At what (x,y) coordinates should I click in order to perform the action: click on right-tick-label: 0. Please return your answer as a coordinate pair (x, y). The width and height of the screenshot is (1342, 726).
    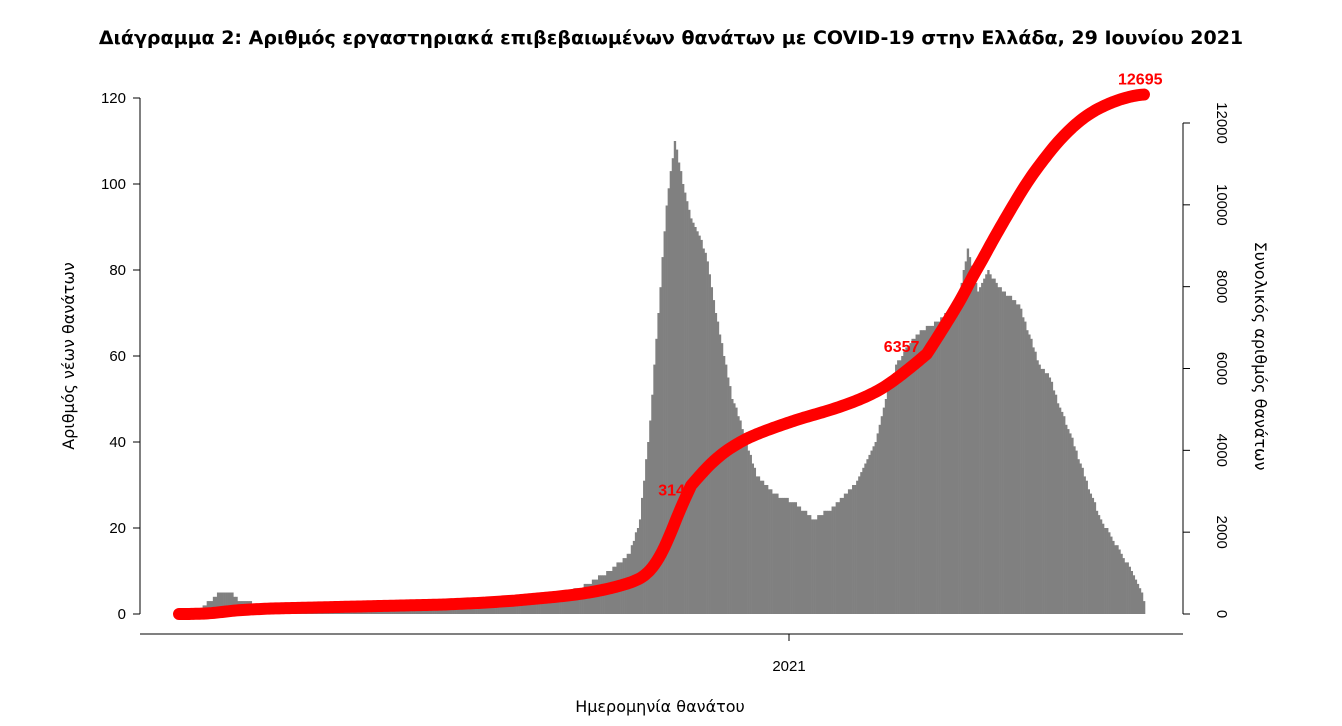
    Looking at the image, I should click on (1221, 614).